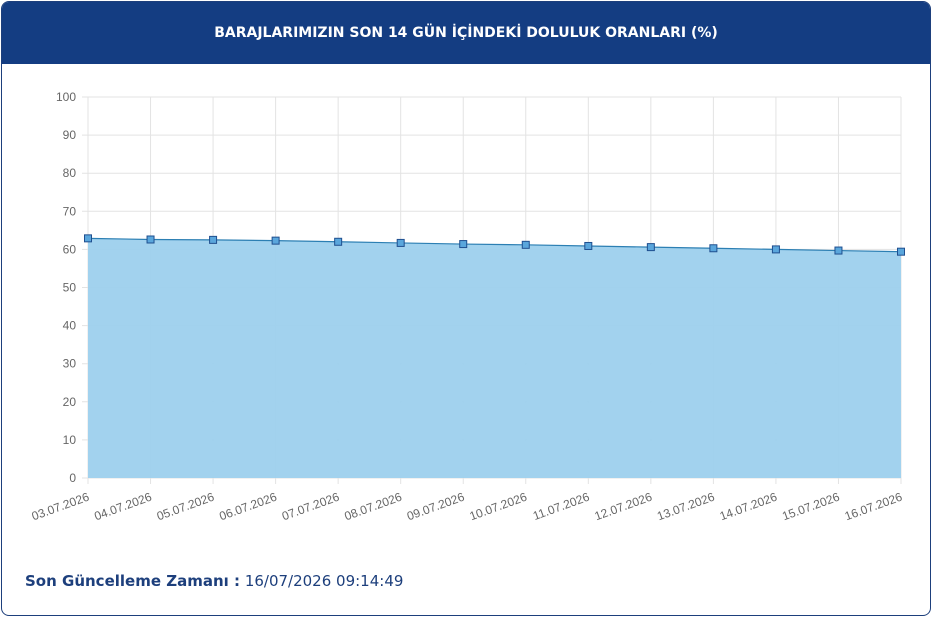 This screenshot has height=617, width=932. Describe the element at coordinates (311, 507) in the screenshot. I see `x-tick-label: 07.07.2026` at that location.